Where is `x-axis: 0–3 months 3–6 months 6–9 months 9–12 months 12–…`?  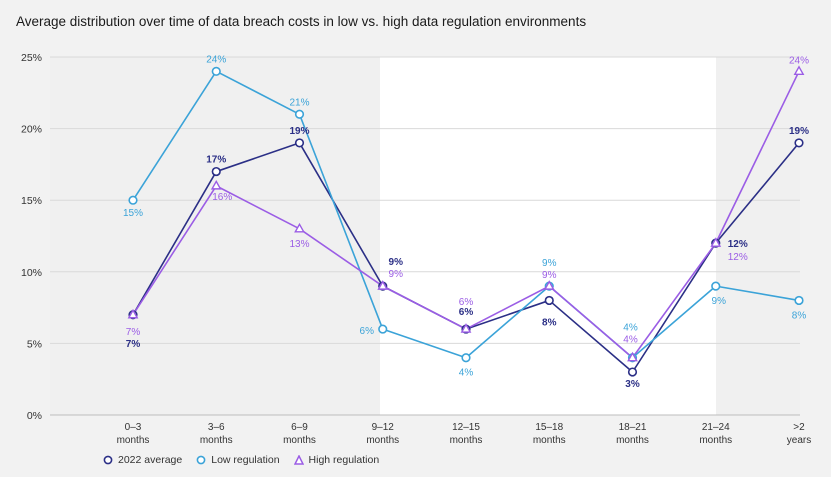 x-axis: 0–3 months 3–6 months 6–9 months 9–12 months 12–… is located at coordinates (464, 434).